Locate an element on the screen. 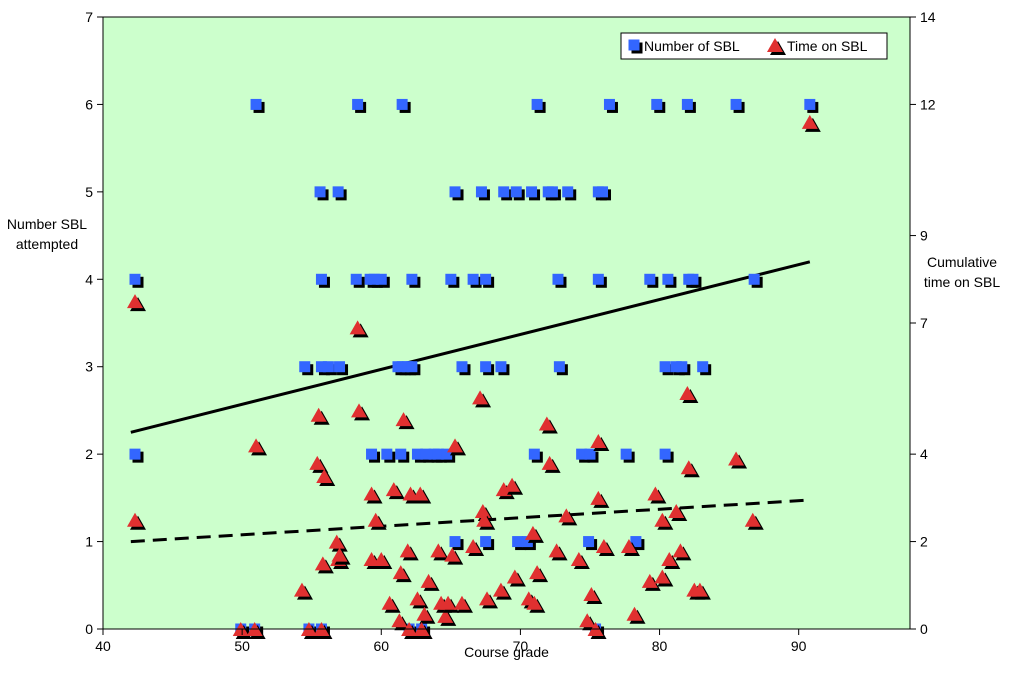 The image size is (1014, 691). y-left-axis-title-line: Number SBL is located at coordinates (47, 224).